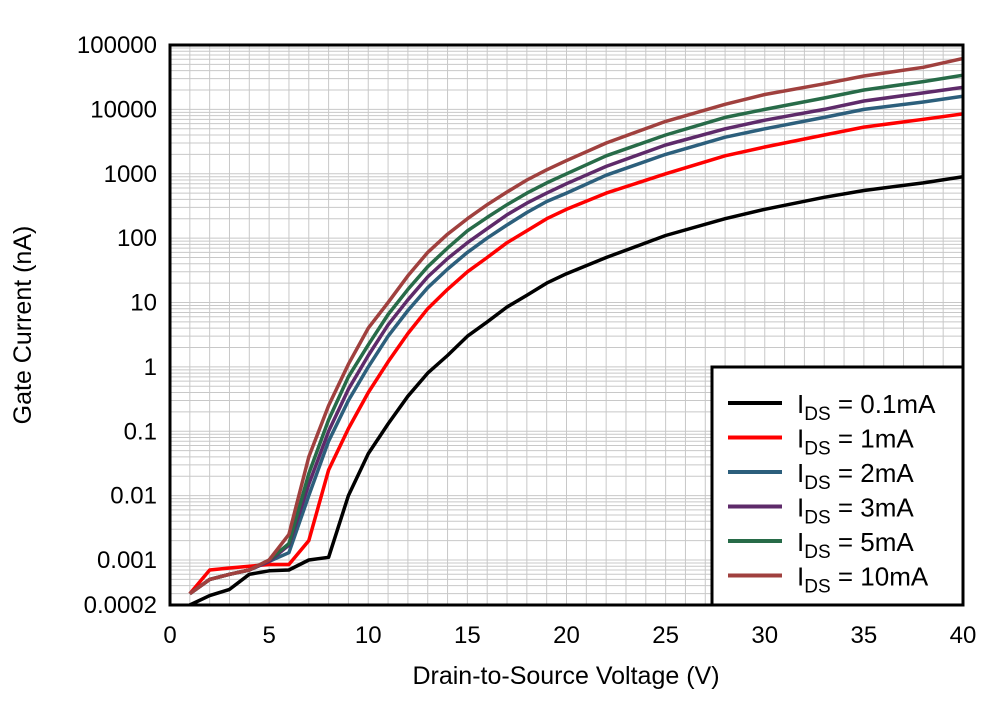 Image resolution: width=1004 pixels, height=706 pixels. What do you see at coordinates (855, 442) in the screenshot?
I see `legend-entry: IDS = 1mA` at bounding box center [855, 442].